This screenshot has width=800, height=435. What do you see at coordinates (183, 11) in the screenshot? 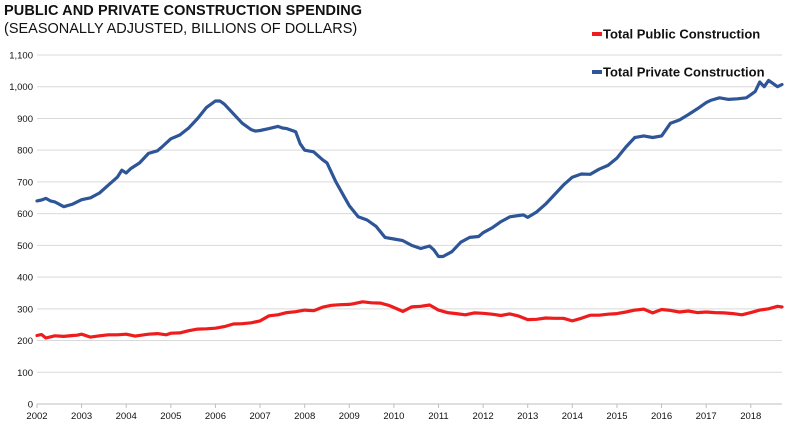
I see `chart-title: PUBLIC AND PRIVATE CONSTRUCTION SPENDING` at bounding box center [183, 11].